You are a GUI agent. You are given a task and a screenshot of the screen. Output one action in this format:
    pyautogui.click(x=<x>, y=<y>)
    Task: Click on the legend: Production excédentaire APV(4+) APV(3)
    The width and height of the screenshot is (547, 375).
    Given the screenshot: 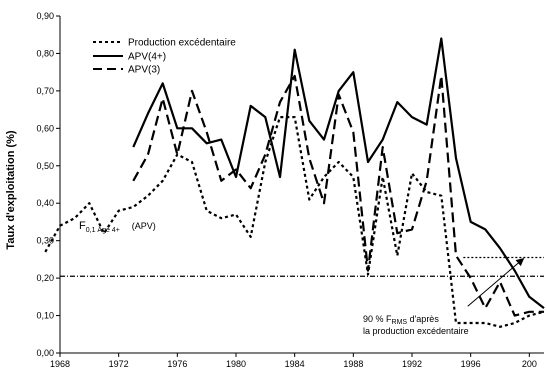 What is the action you would take?
    pyautogui.click(x=164, y=57)
    